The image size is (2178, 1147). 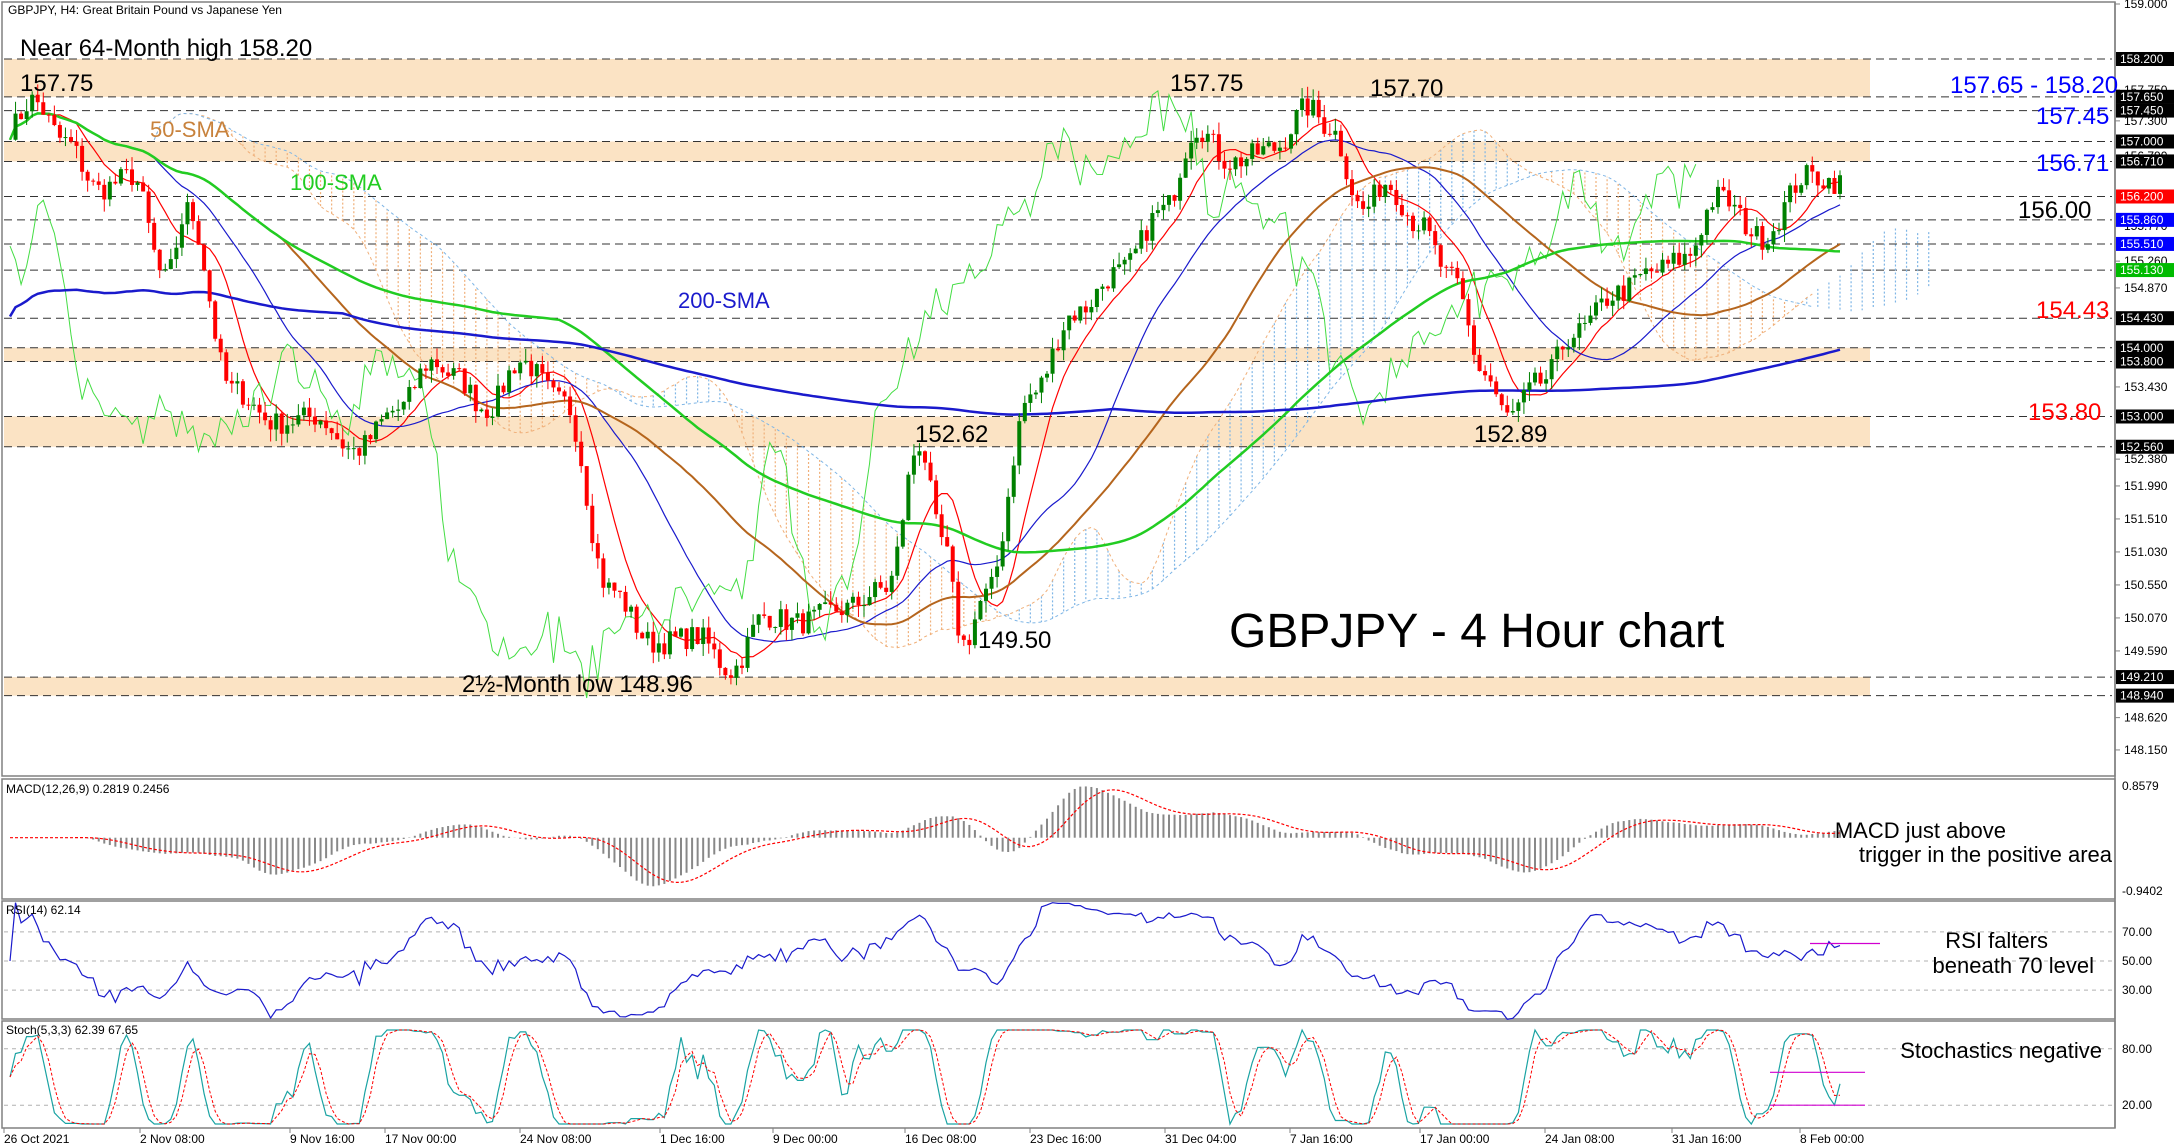 What do you see at coordinates (2064, 412) in the screenshot?
I see `annotation-153-80: 153.80` at bounding box center [2064, 412].